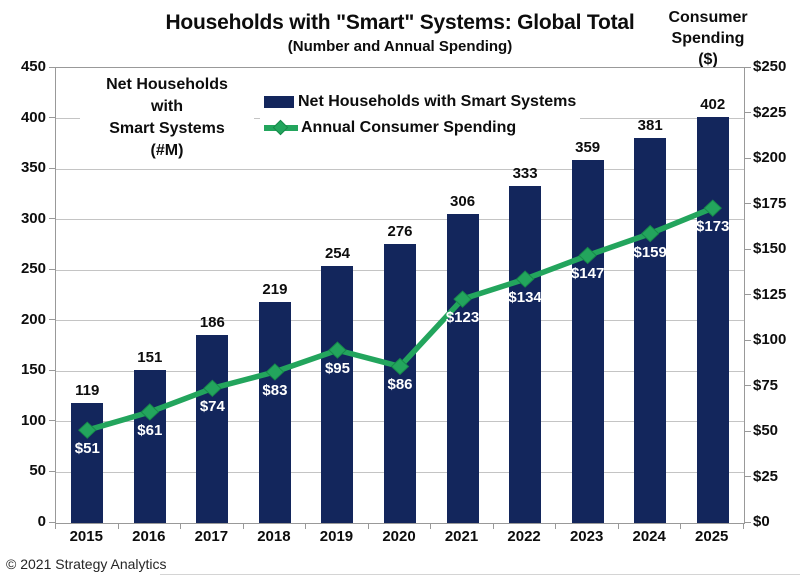  What do you see at coordinates (87, 449) in the screenshot?
I see `spending-value-label: $51` at bounding box center [87, 449].